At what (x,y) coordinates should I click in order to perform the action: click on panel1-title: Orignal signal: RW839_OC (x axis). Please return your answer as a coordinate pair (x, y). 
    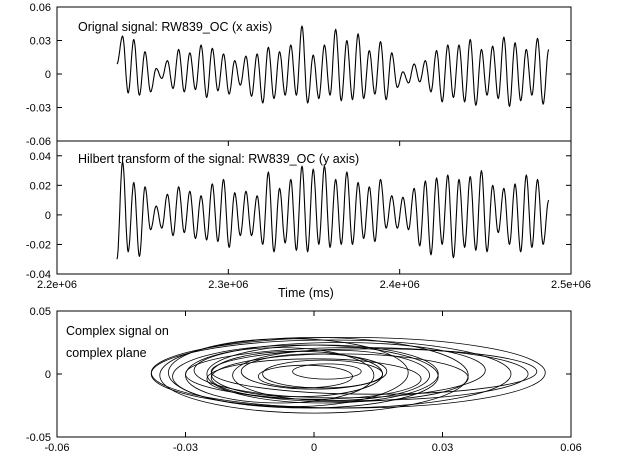
    Looking at the image, I should click on (175, 27).